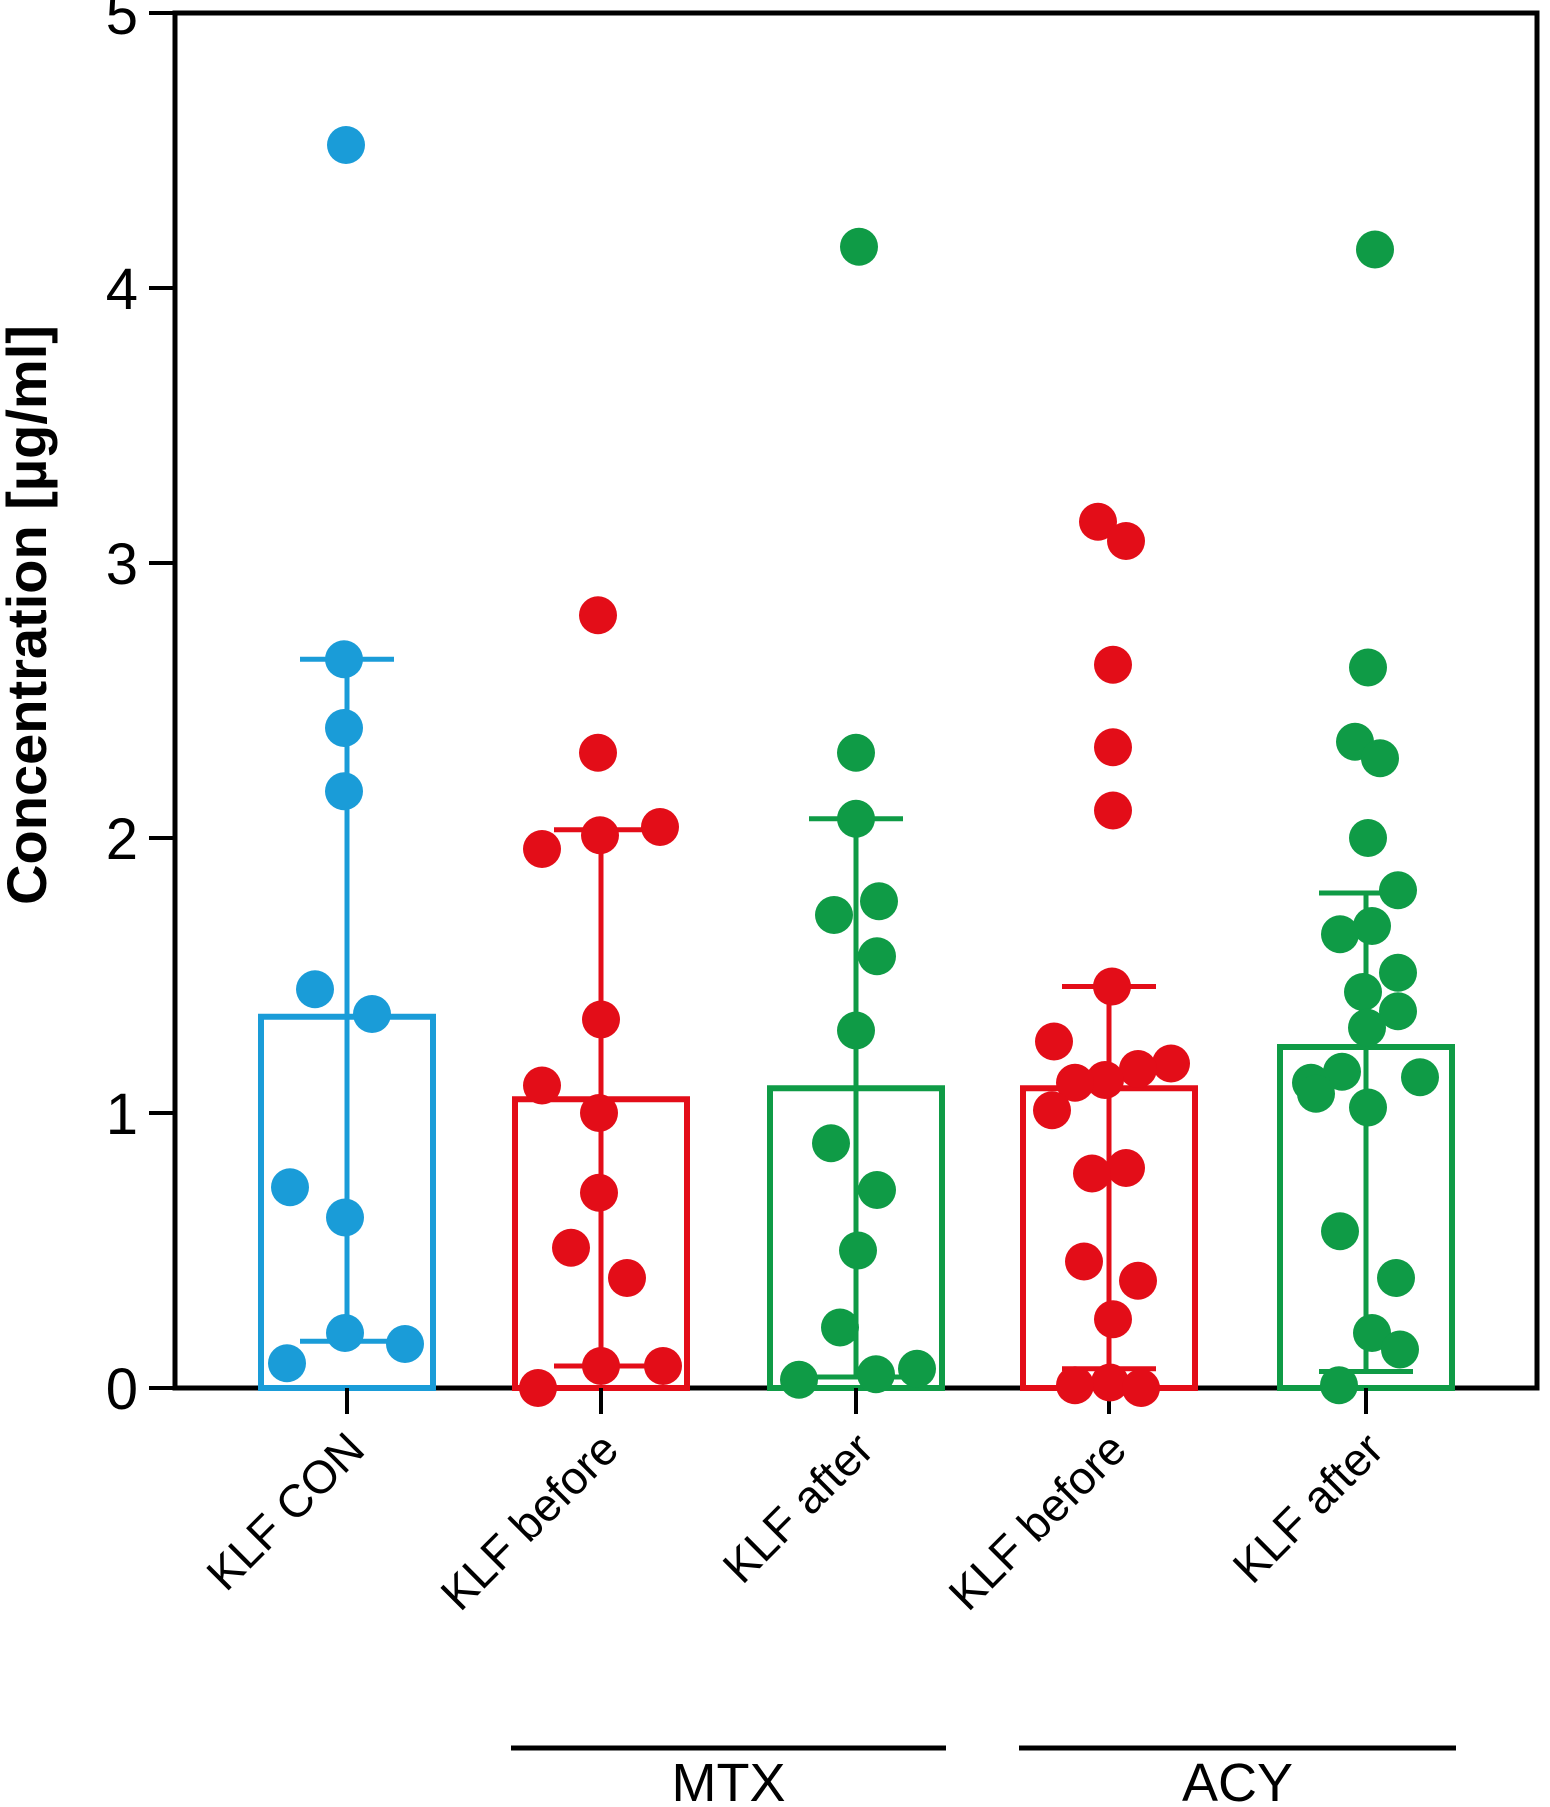 This screenshot has width=1550, height=1807. What do you see at coordinates (729, 1780) in the screenshot?
I see `treatment-label: MTX` at bounding box center [729, 1780].